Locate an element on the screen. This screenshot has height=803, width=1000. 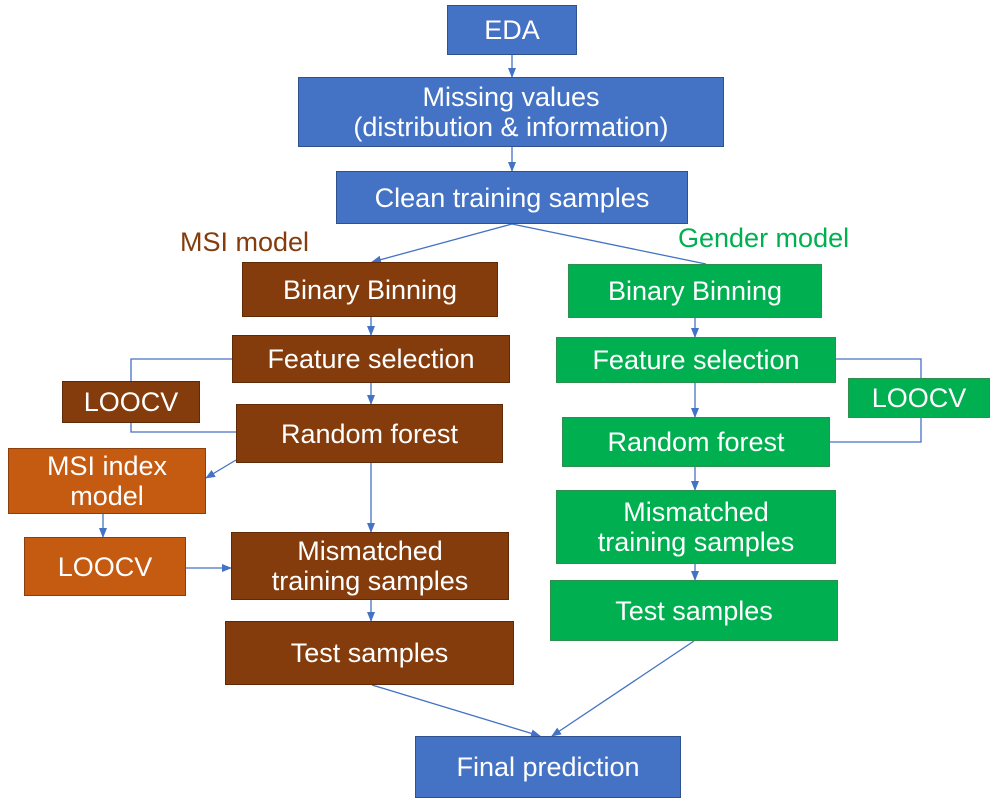
gender-mismatched-training-box: Mismatched training samples is located at coordinates (696, 527).